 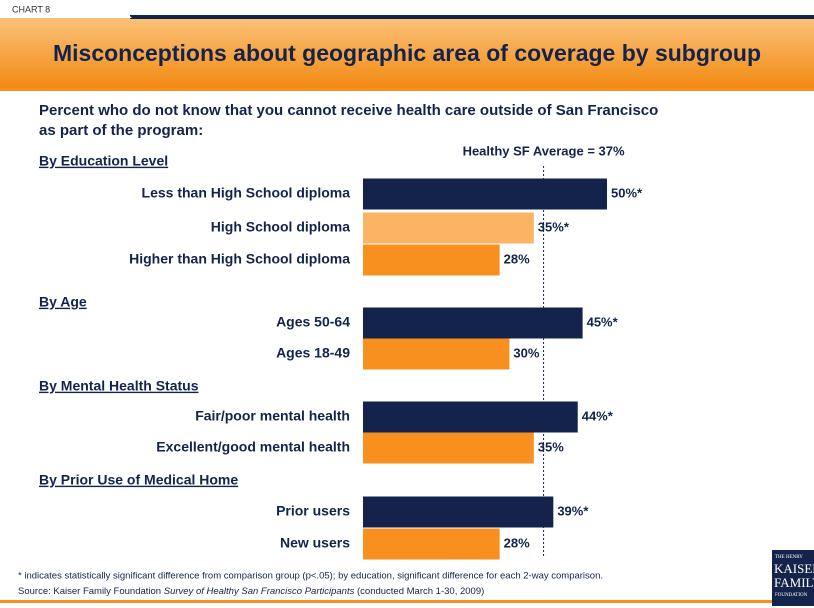 What do you see at coordinates (119, 386) in the screenshot?
I see `group-heading: By Mental Health Status` at bounding box center [119, 386].